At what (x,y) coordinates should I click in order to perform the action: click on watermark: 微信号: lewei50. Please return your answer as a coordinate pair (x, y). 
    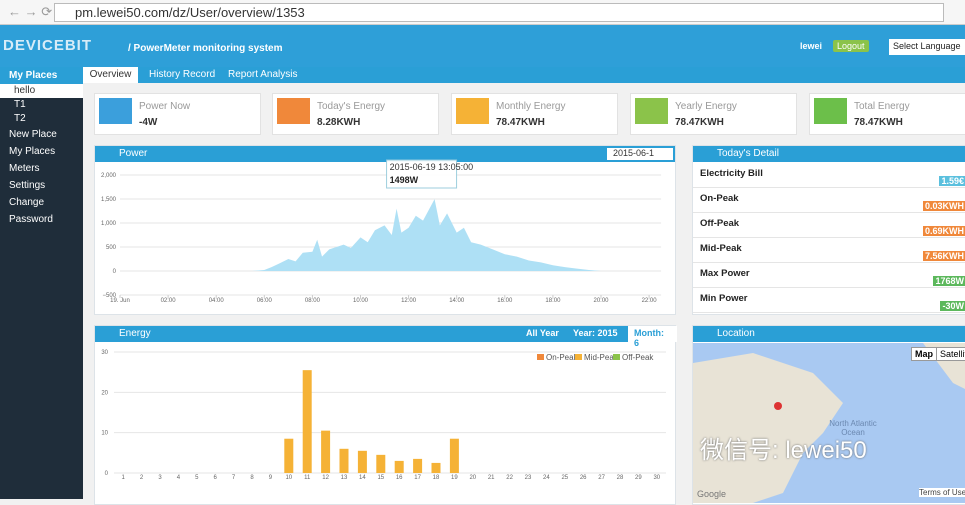
    Looking at the image, I should click on (783, 450).